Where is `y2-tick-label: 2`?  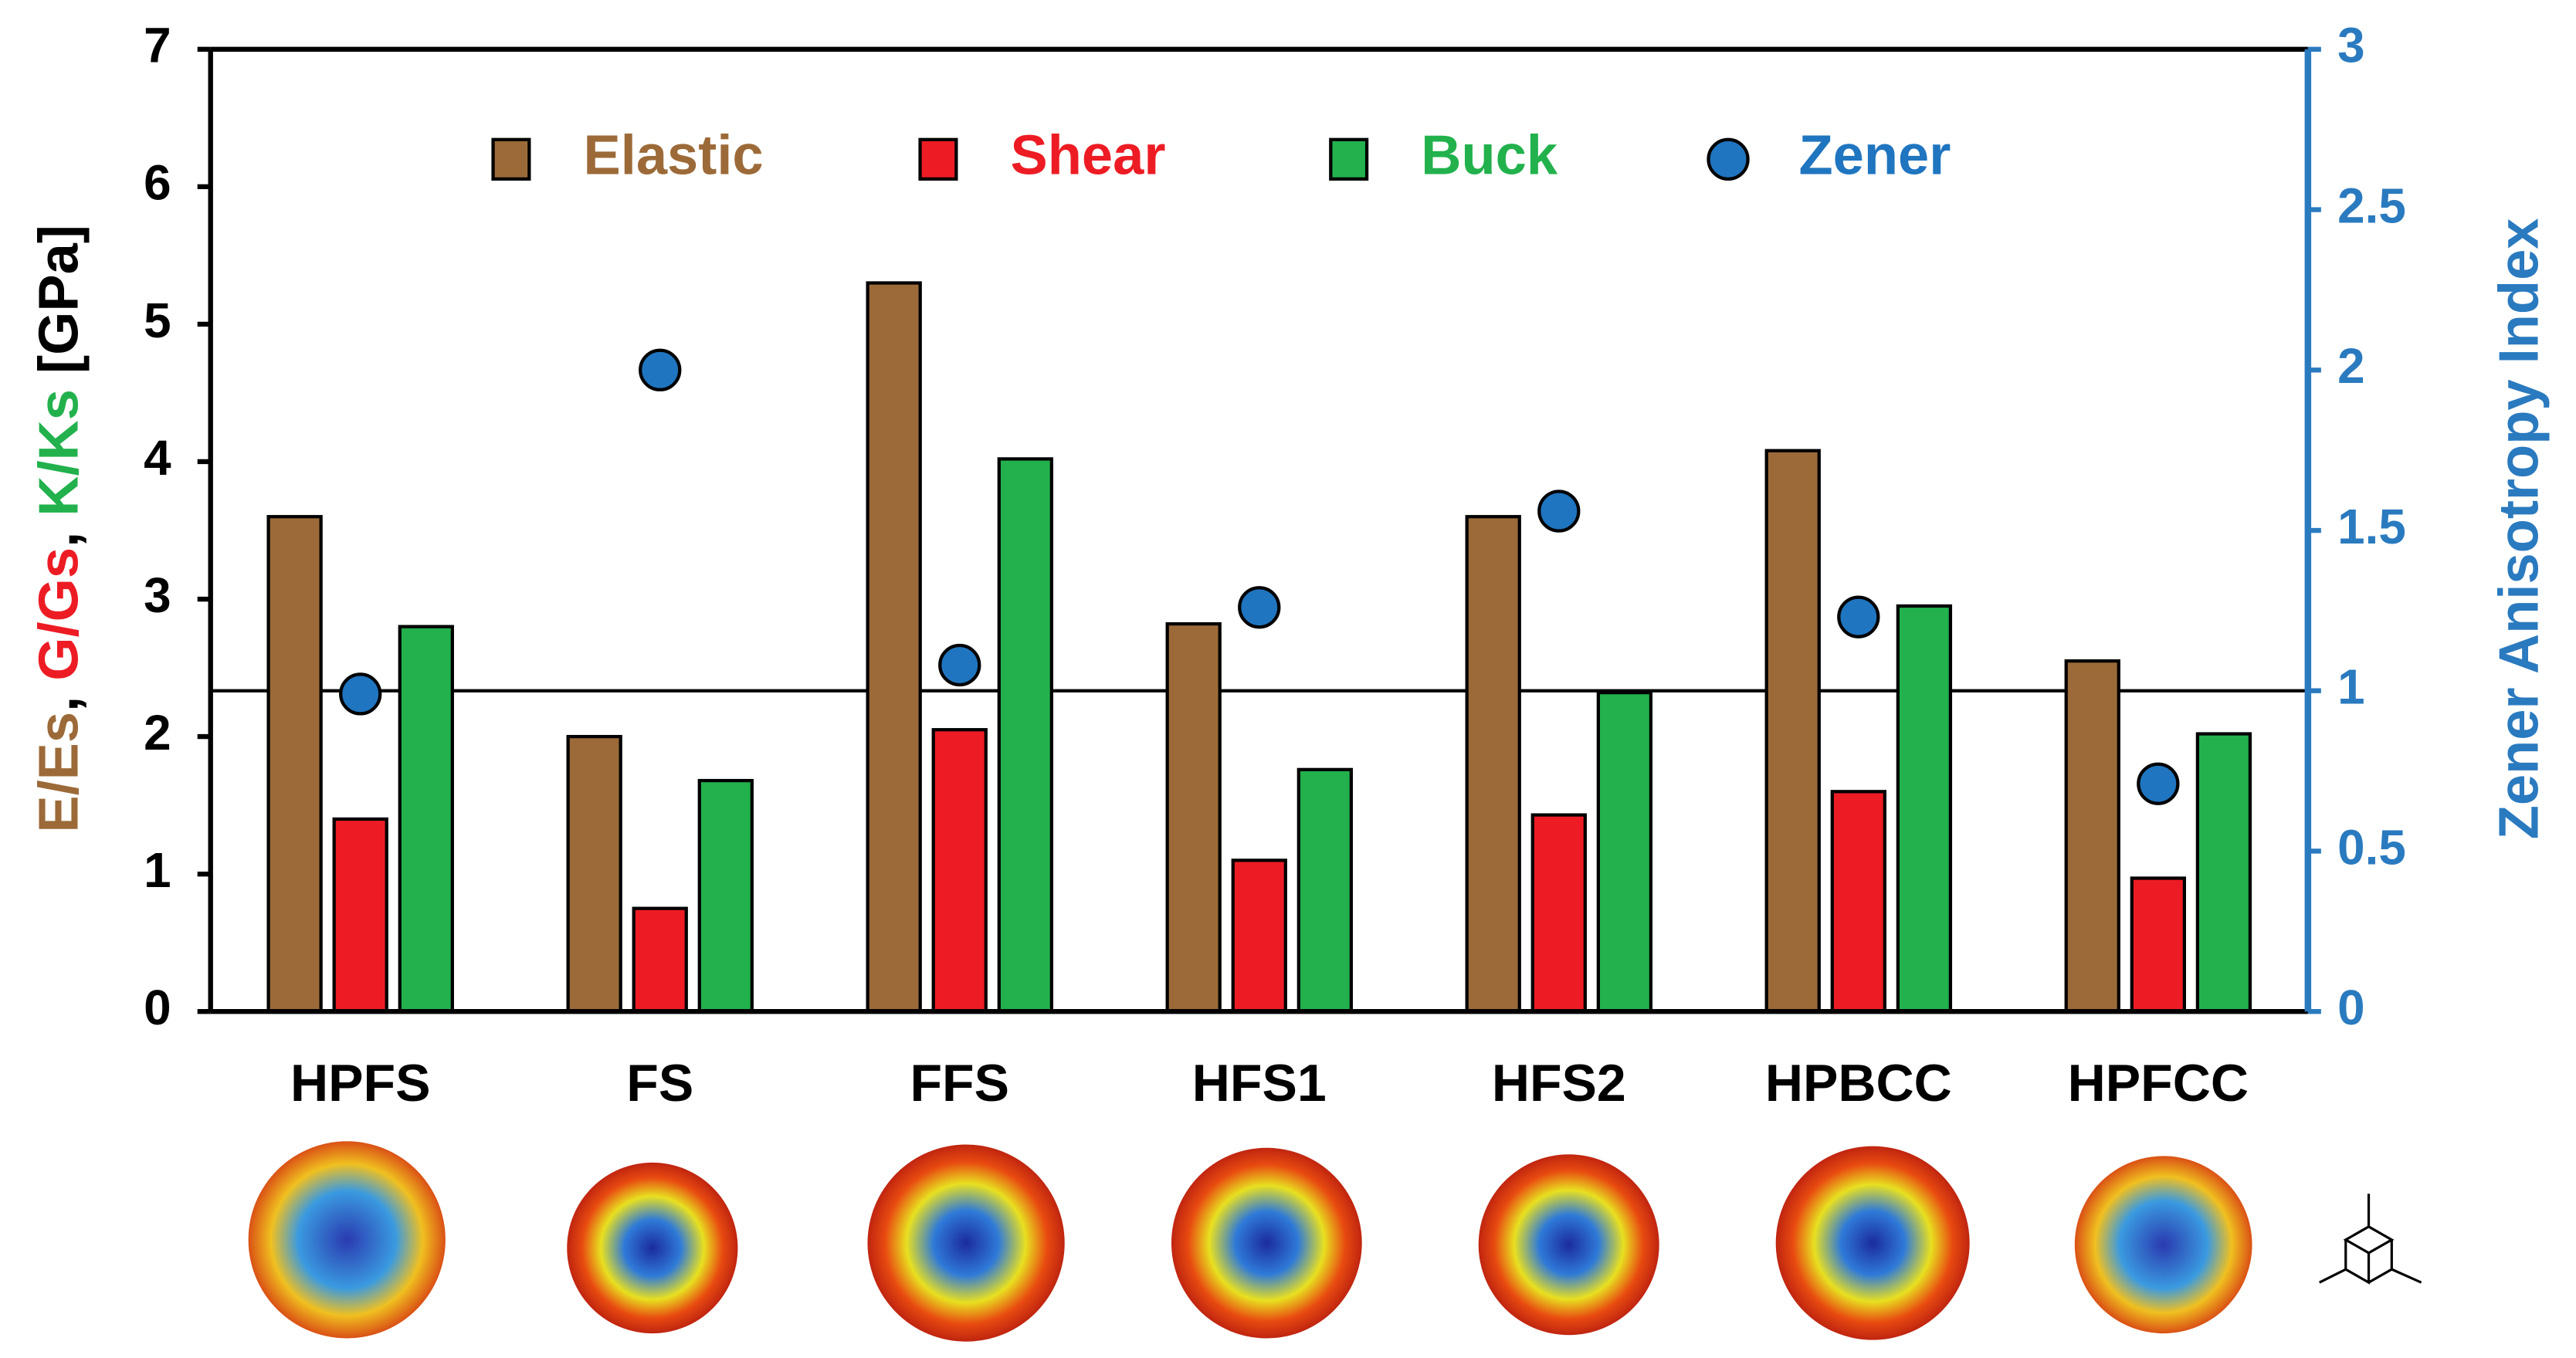
y2-tick-label: 2 is located at coordinates (2350, 366).